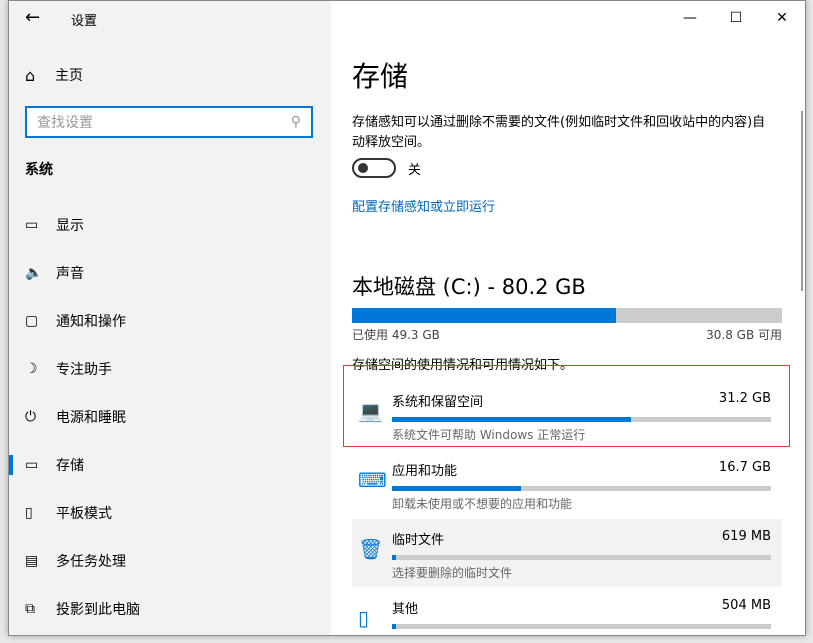  I want to click on sidebar-item-monitor: ▭ 显示, so click(170, 225).